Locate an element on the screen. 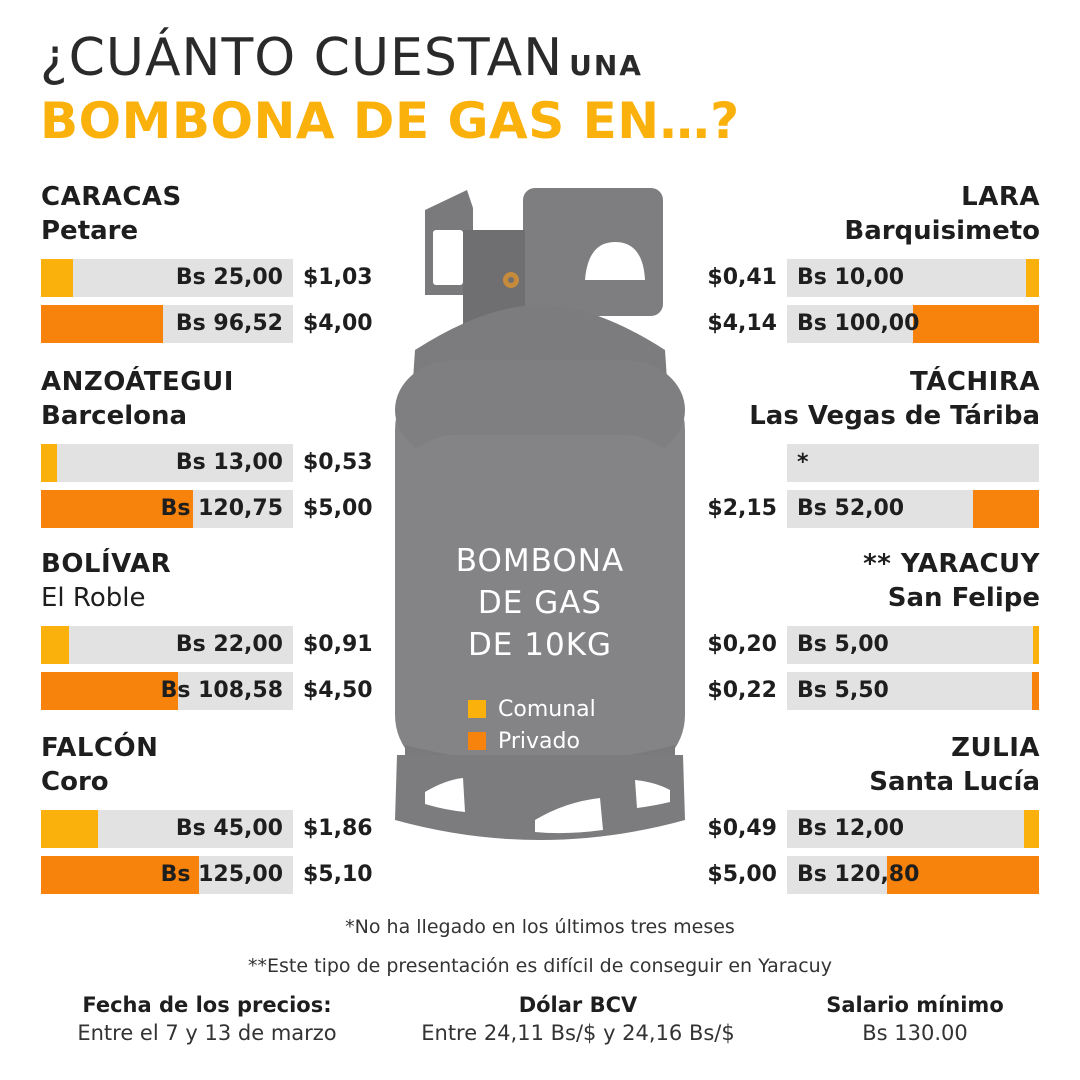  bar-value-bs: Bs 25,00 is located at coordinates (229, 277).